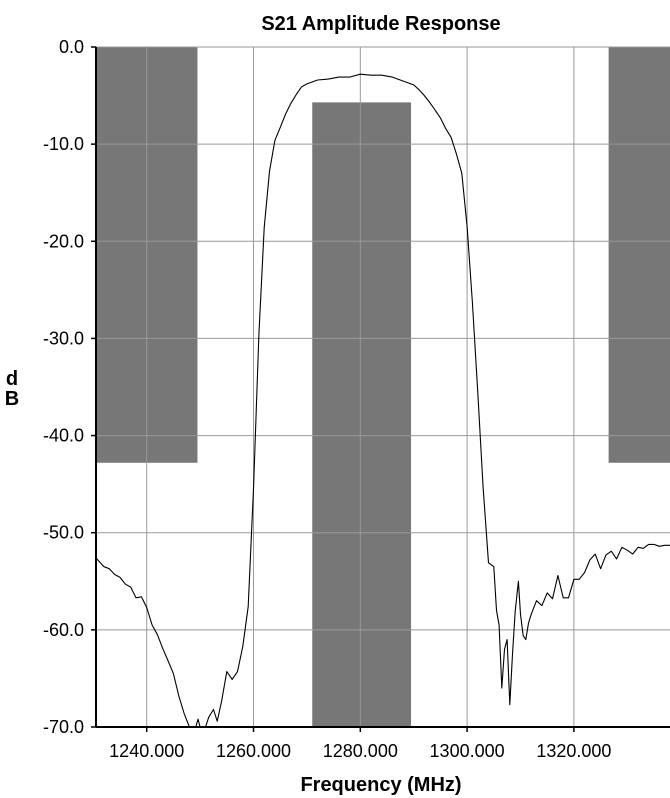  I want to click on x-tick-label: 1280.000, so click(360, 751).